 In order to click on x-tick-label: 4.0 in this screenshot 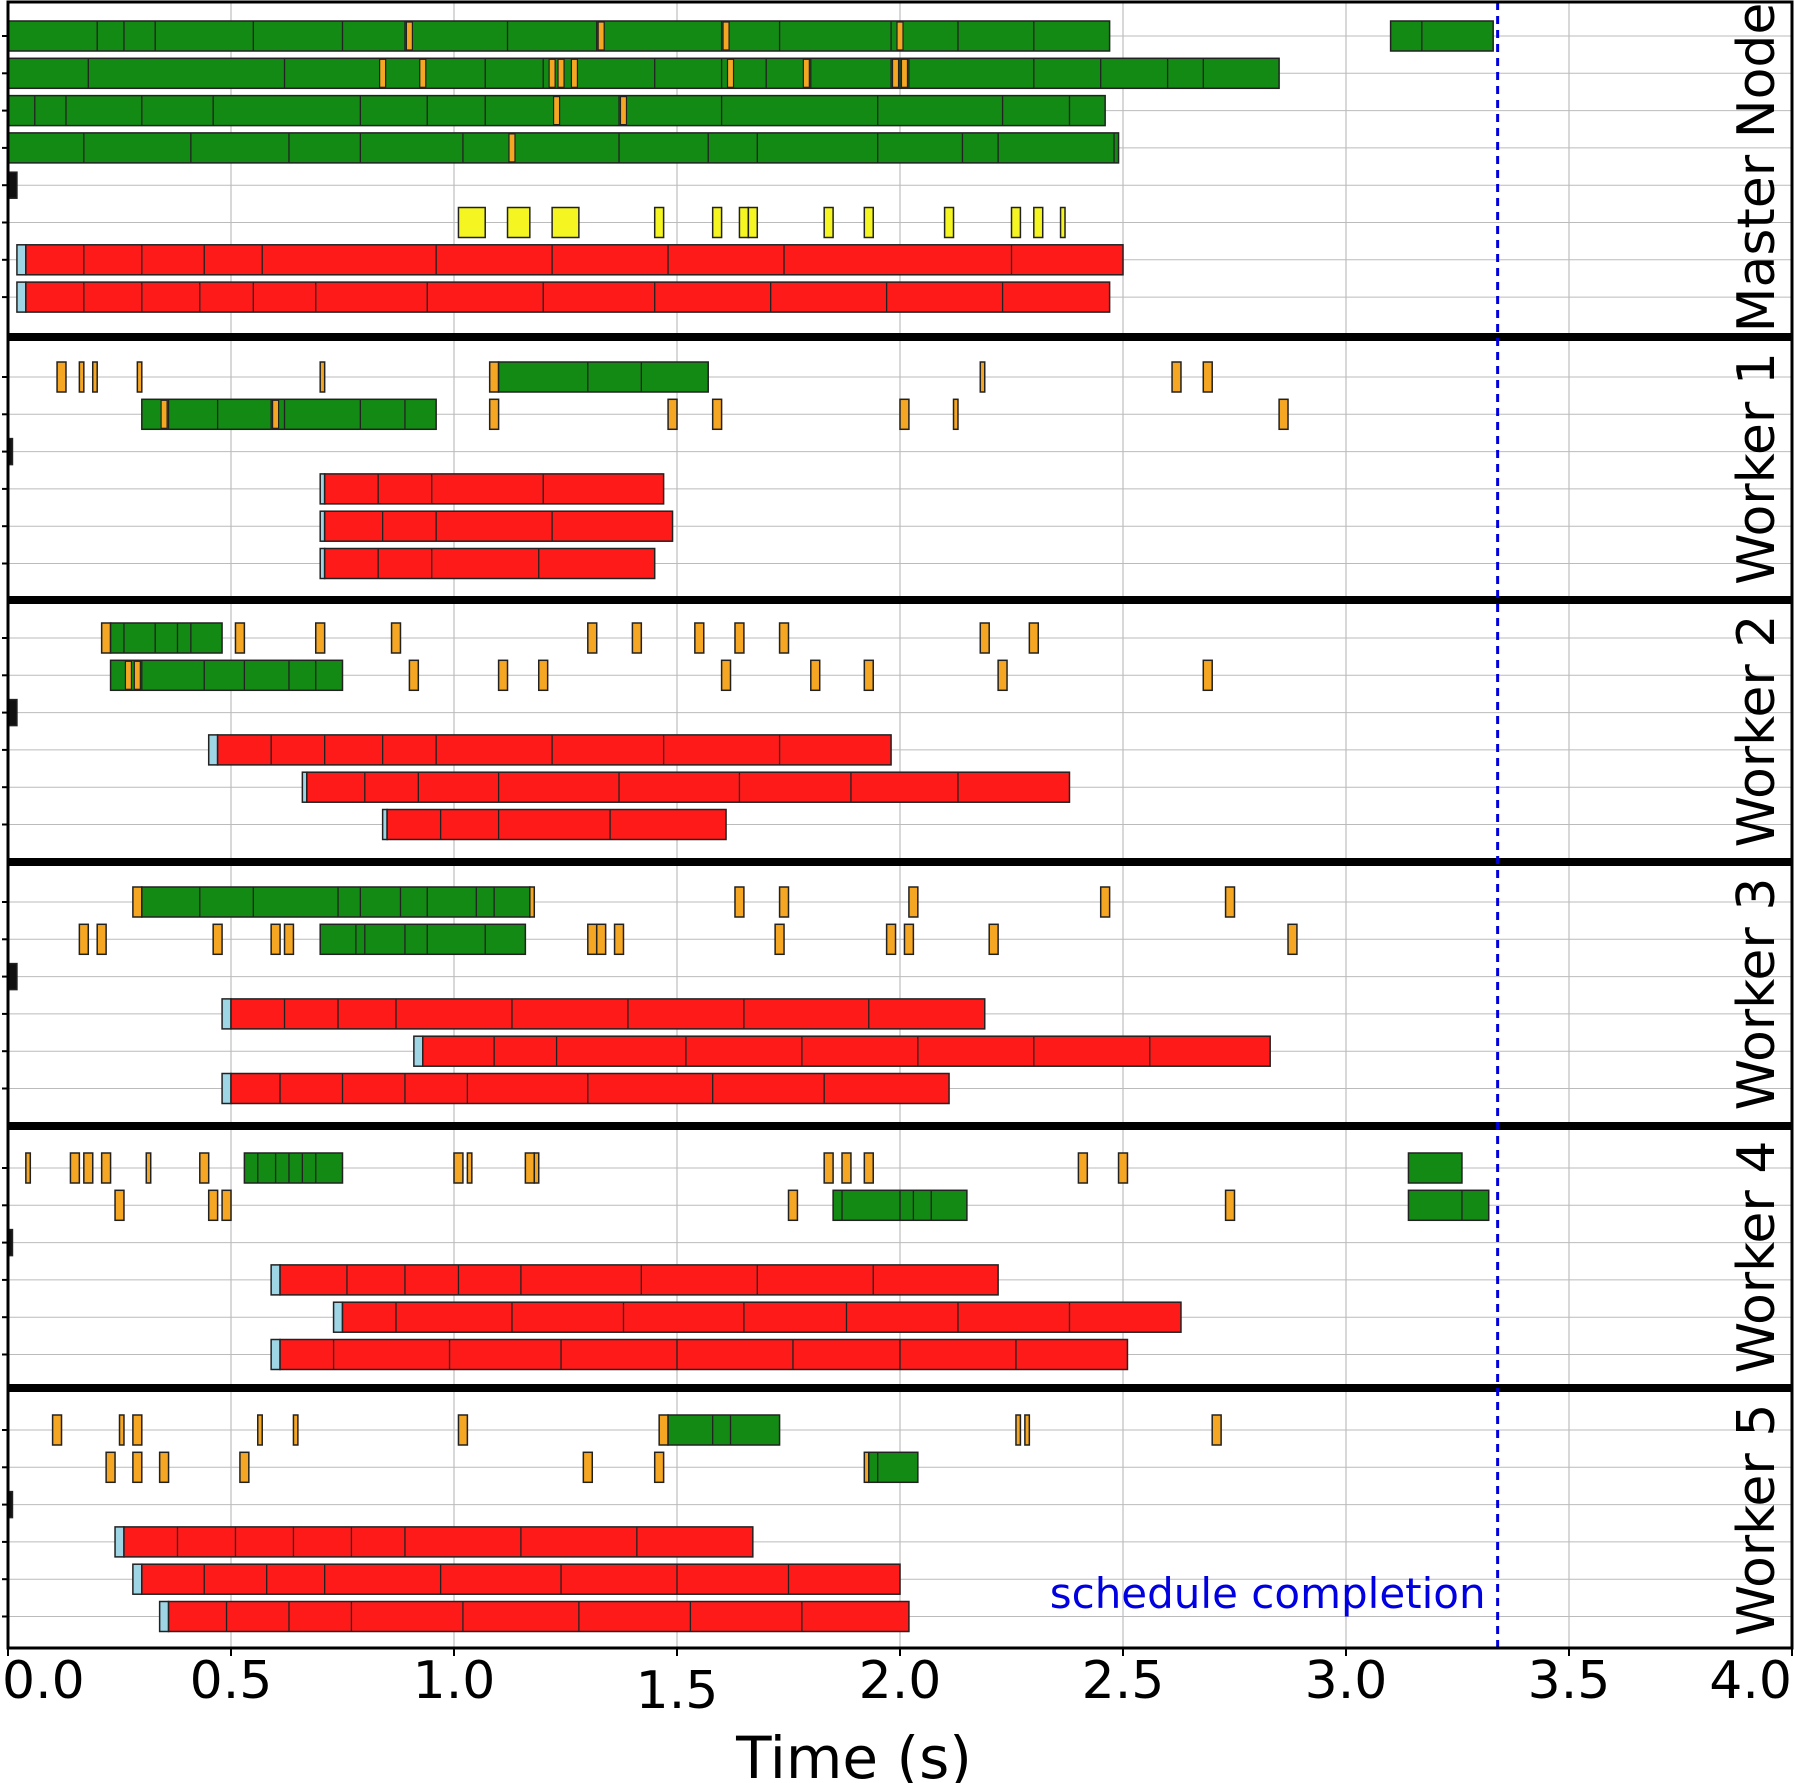, I will do `click(1750, 1681)`.